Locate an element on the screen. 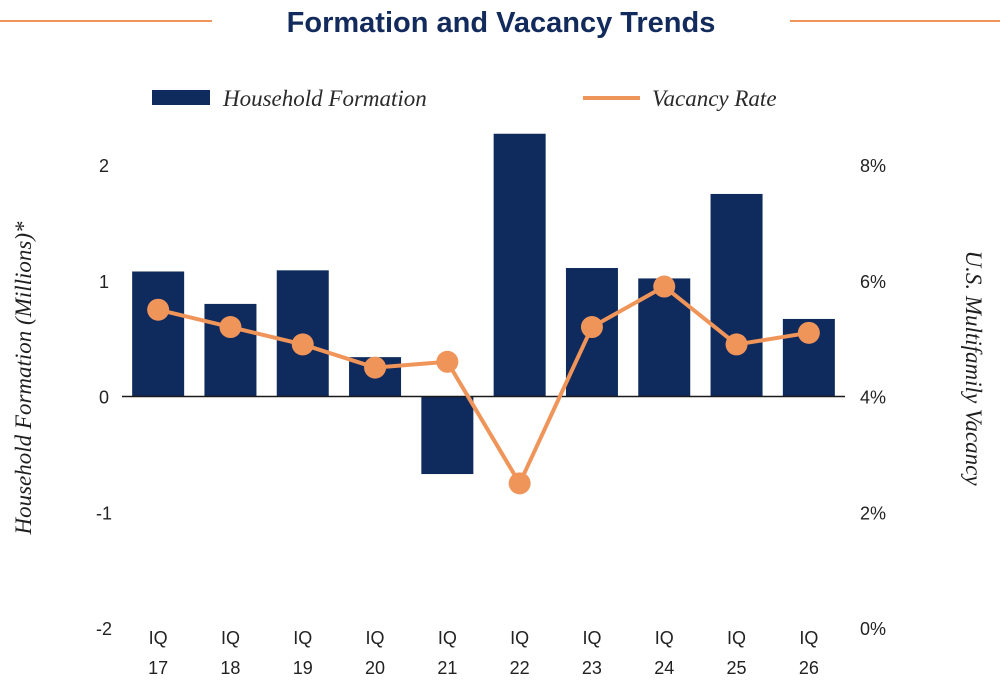 Image resolution: width=1000 pixels, height=684 pixels. y-left-tick-label: -1 is located at coordinates (104, 513).